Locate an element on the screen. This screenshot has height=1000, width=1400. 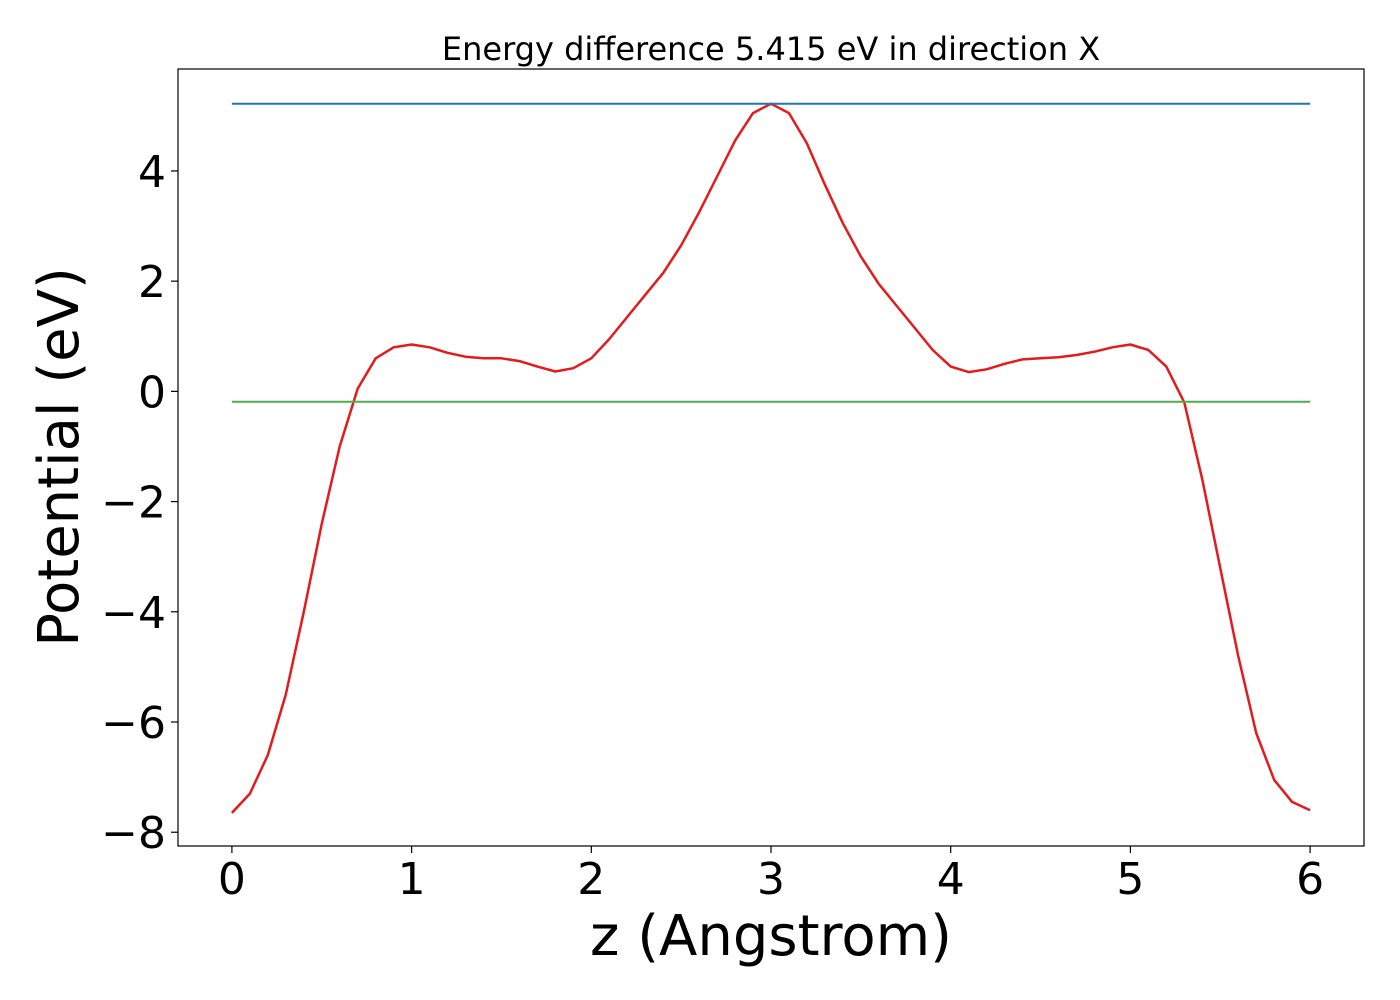
x-axis: 0 1 2 3 4 5 6 is located at coordinates (771, 875).